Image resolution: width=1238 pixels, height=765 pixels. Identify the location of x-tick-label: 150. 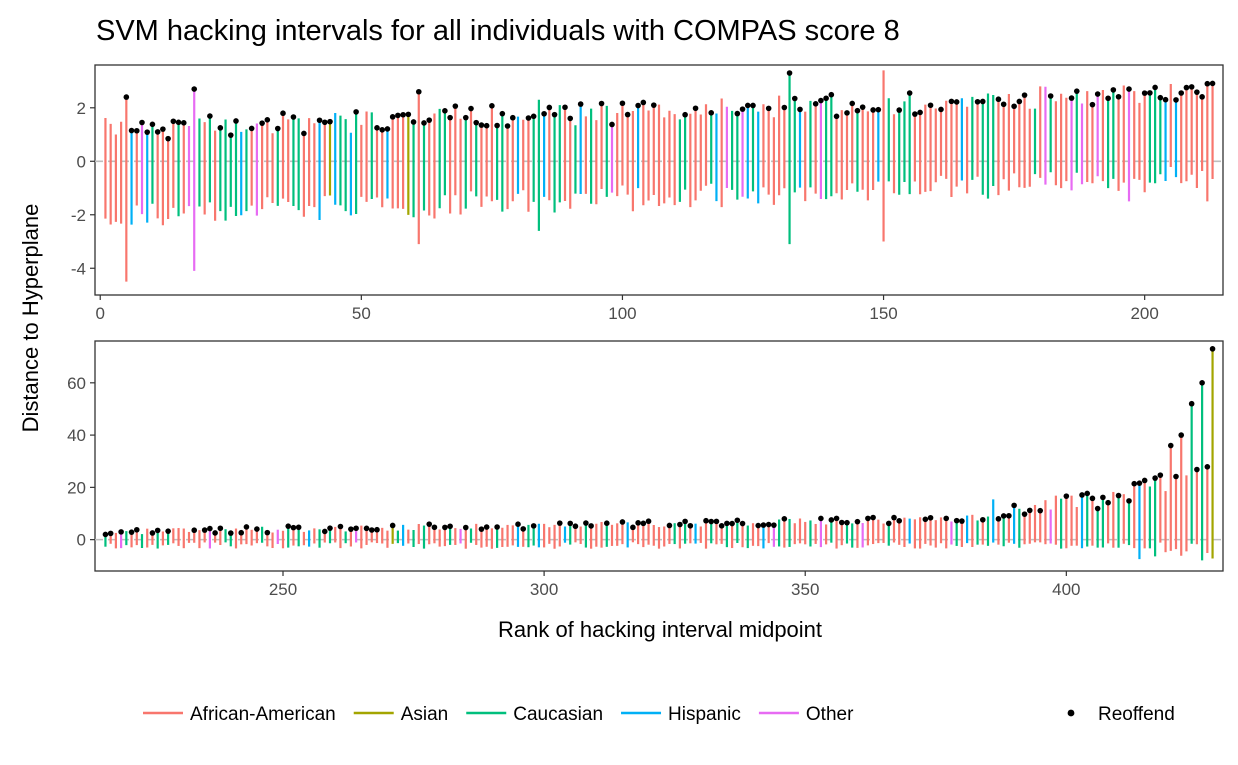
(883, 313).